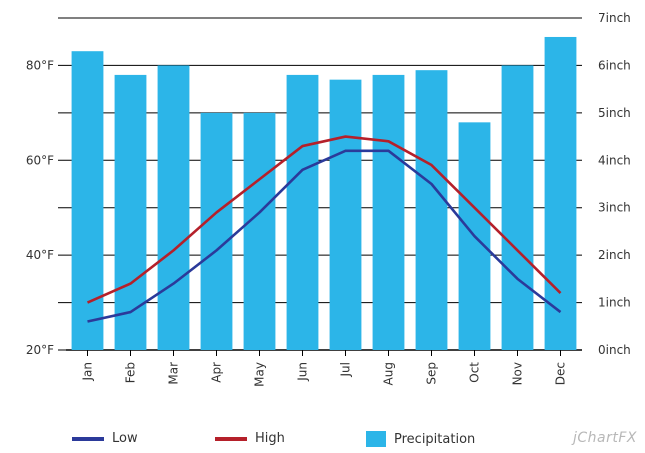 This screenshot has height=453, width=645. Describe the element at coordinates (125, 438) in the screenshot. I see `legend-label-low: Low` at that location.